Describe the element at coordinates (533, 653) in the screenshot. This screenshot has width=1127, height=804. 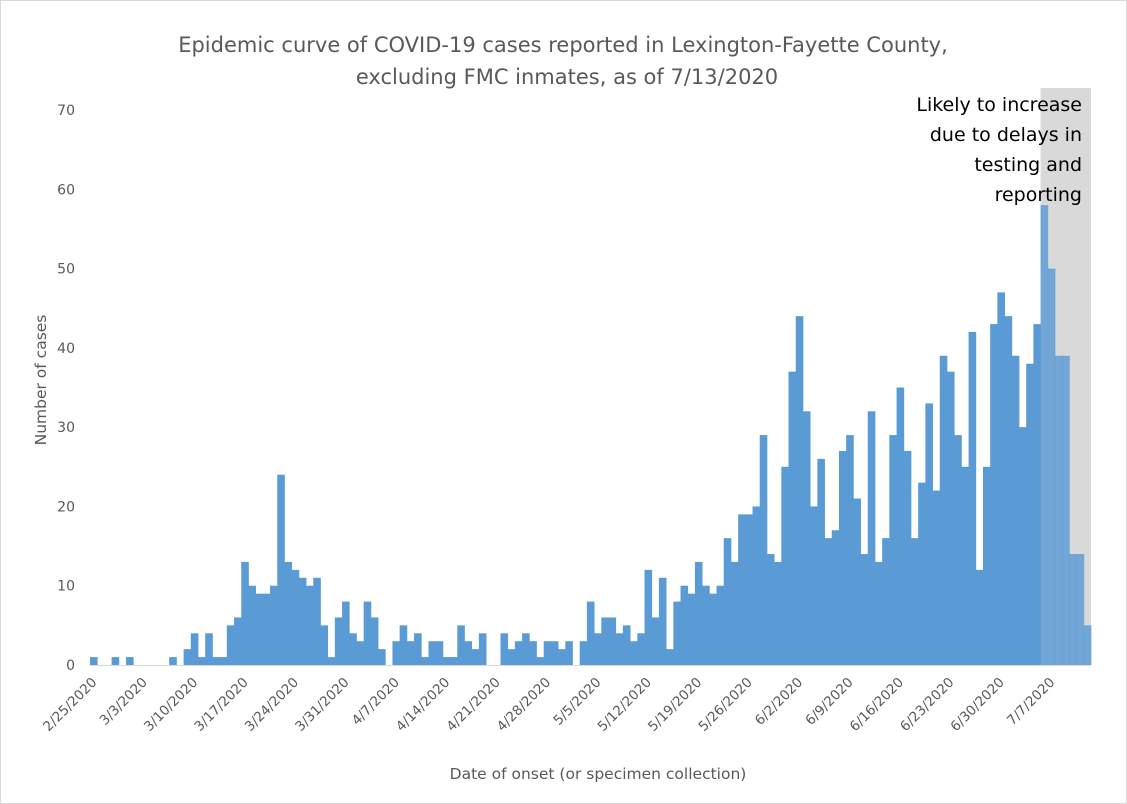
I see `bar-4/26/2020` at that location.